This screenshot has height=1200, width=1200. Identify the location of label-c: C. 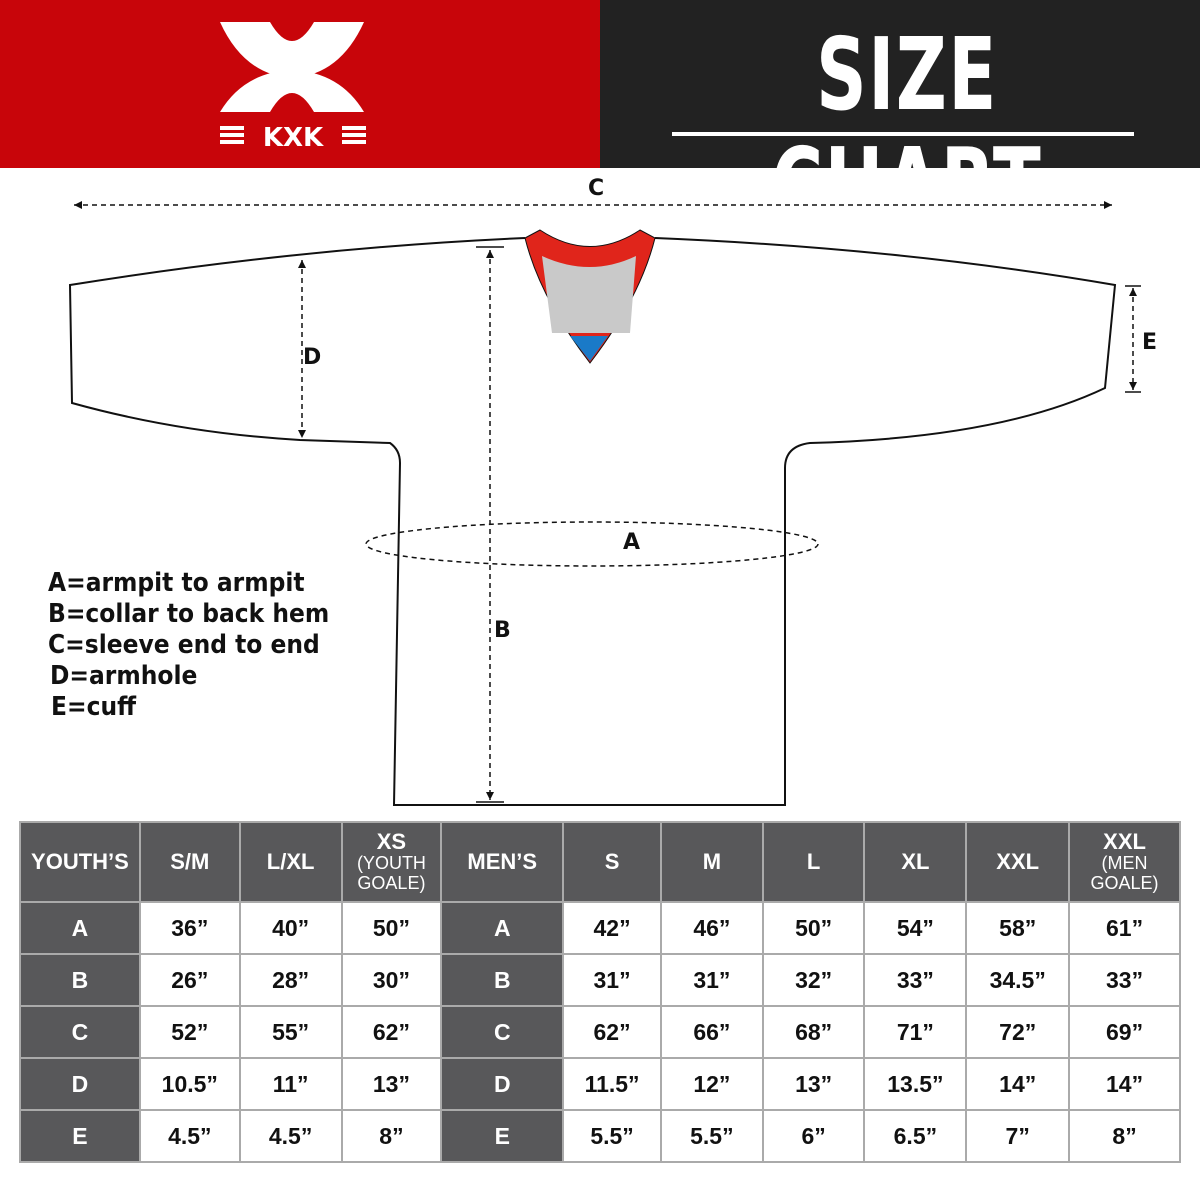
(596, 188).